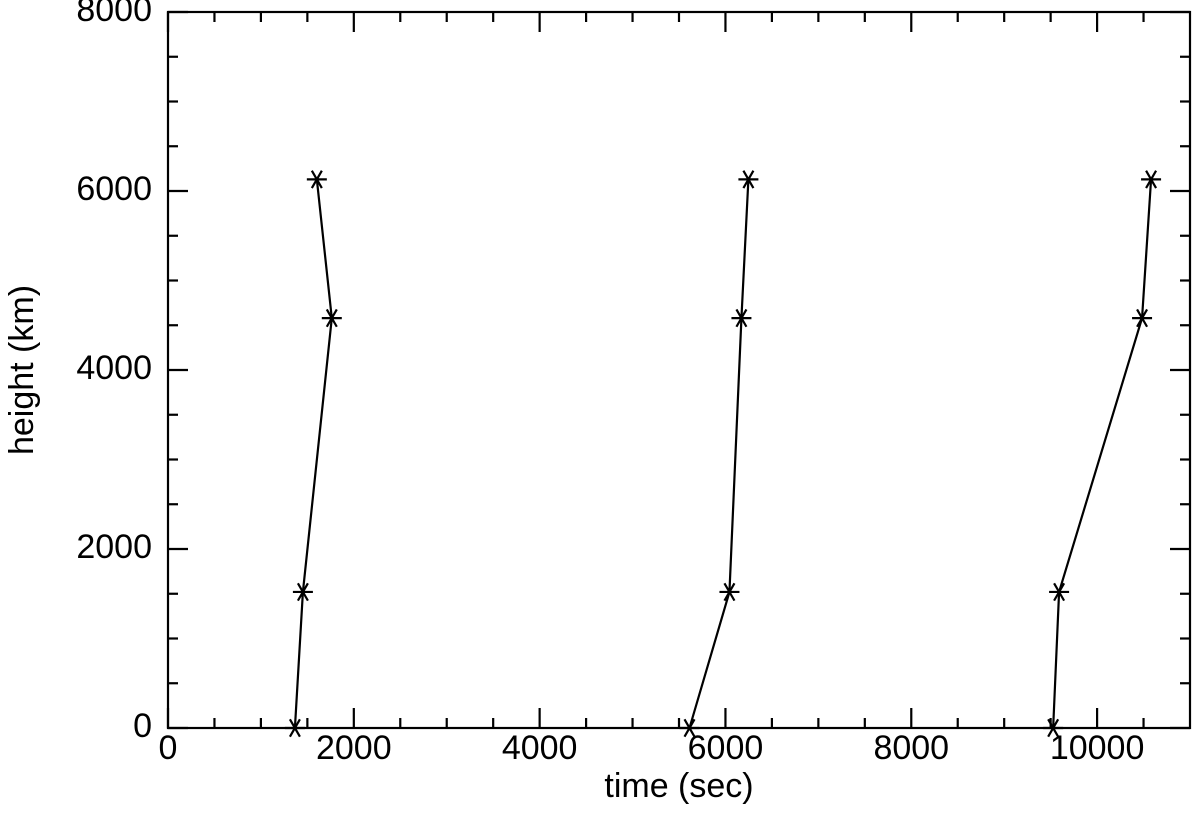 The height and width of the screenshot is (834, 1200). I want to click on x-tick-label: 0, so click(168, 748).